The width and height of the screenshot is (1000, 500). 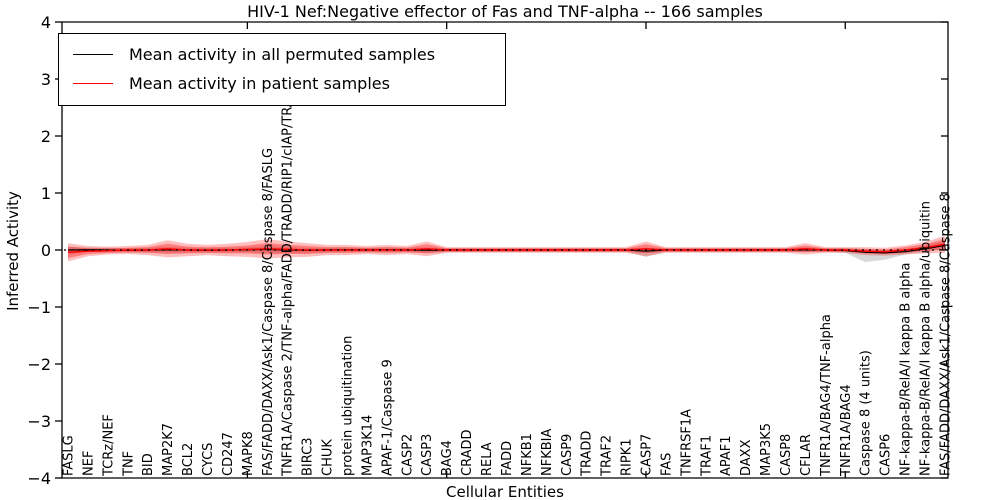 What do you see at coordinates (39, 364) in the screenshot?
I see `y-tick-label: −2` at bounding box center [39, 364].